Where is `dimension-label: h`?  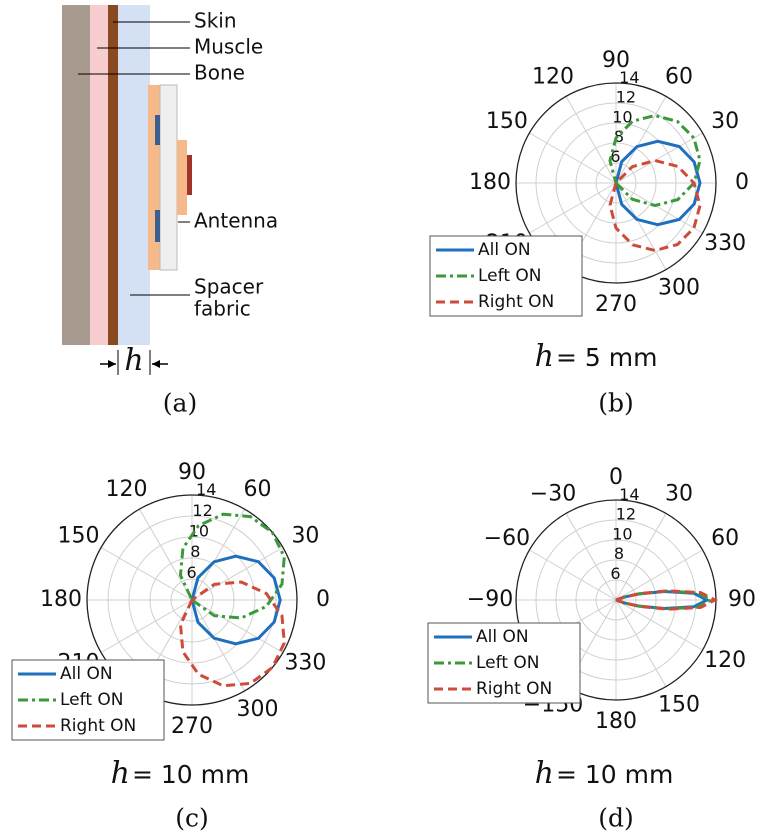 dimension-label: h is located at coordinates (133, 360).